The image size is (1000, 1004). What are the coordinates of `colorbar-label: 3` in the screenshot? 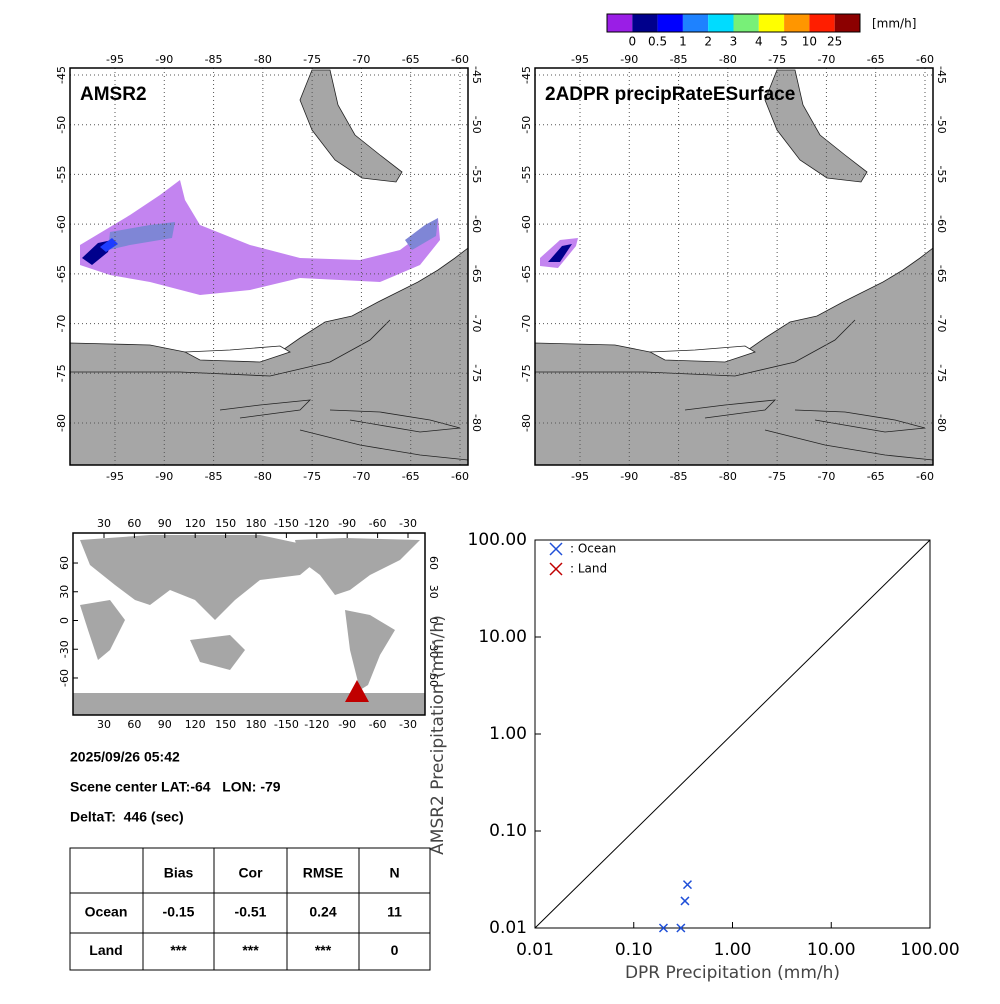 It's located at (734, 42).